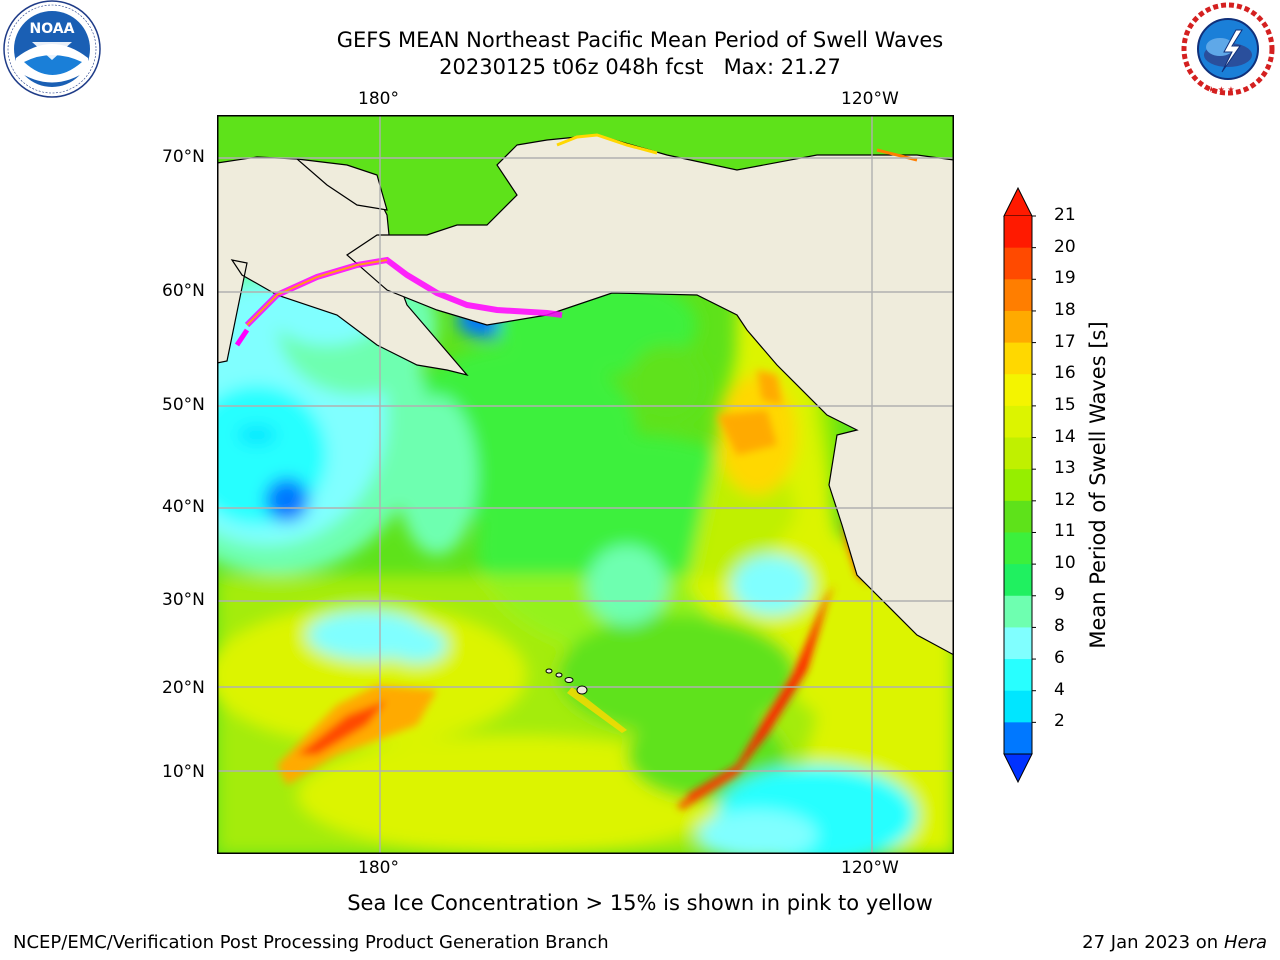  What do you see at coordinates (1059, 626) in the screenshot?
I see `colorbar-tick-label: 8` at bounding box center [1059, 626].